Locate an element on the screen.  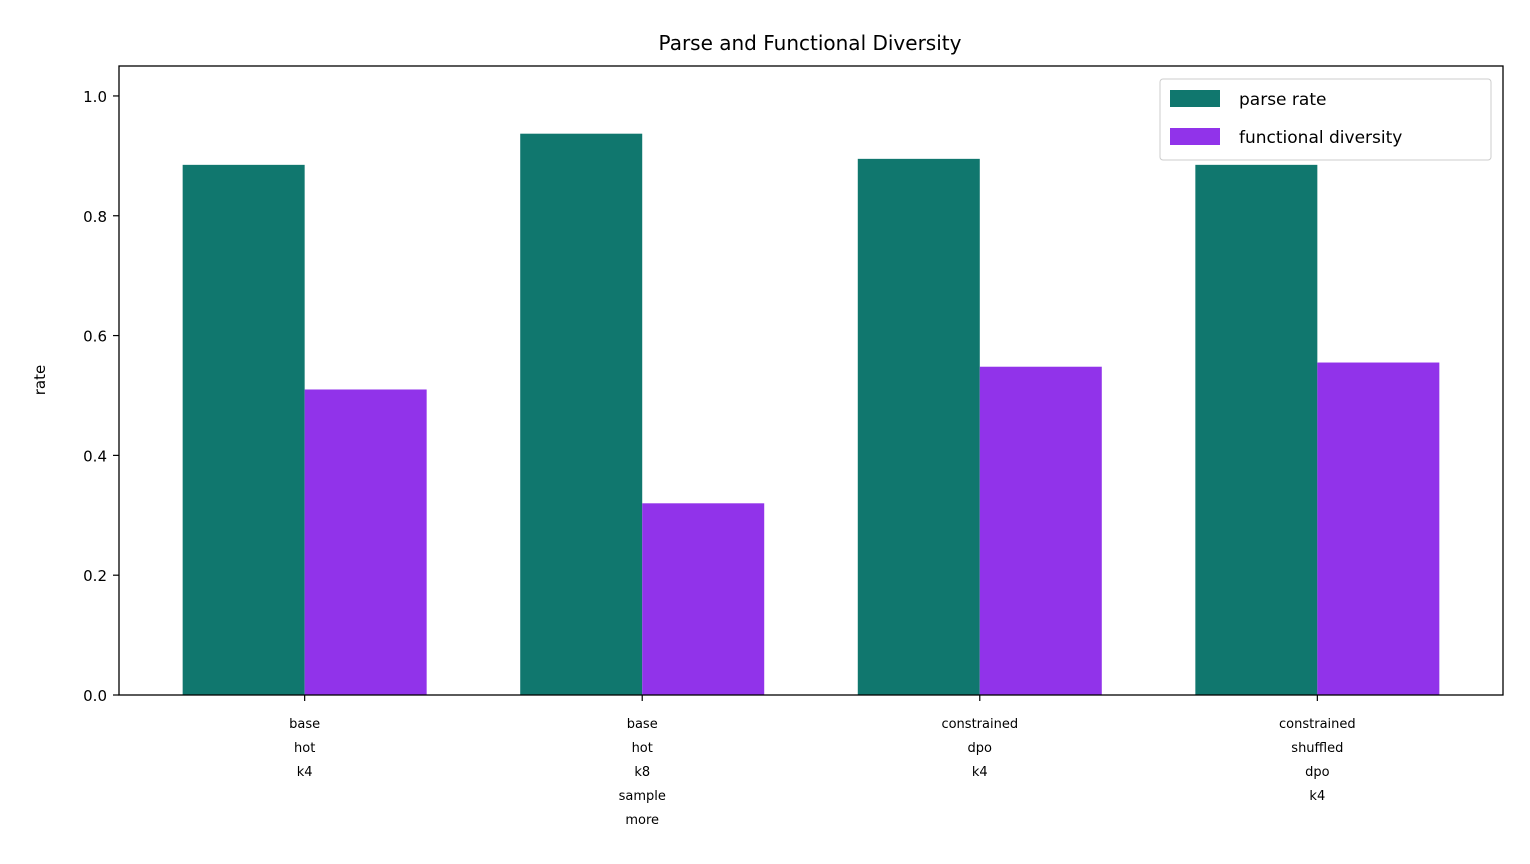
x-tick-label: base hot k8 sample more is located at coordinates (642, 772).